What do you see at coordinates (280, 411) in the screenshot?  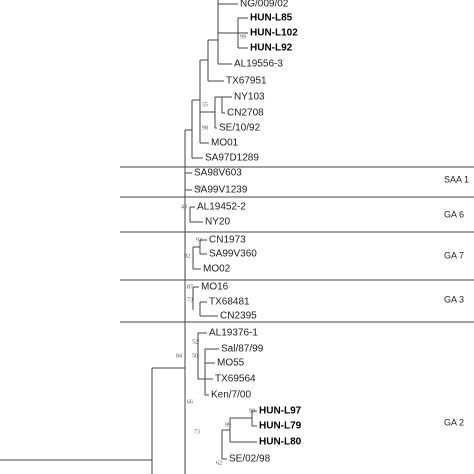 I see `leaf-label: HUN-L97` at bounding box center [280, 411].